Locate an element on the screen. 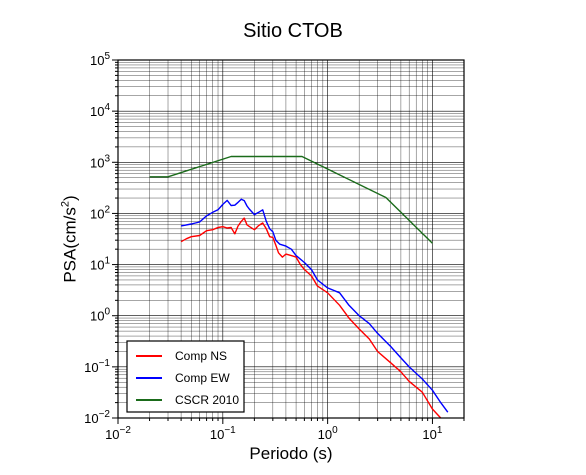 The height and width of the screenshot is (475, 586). y-tick-label: 10⁵ is located at coordinates (100, 59).